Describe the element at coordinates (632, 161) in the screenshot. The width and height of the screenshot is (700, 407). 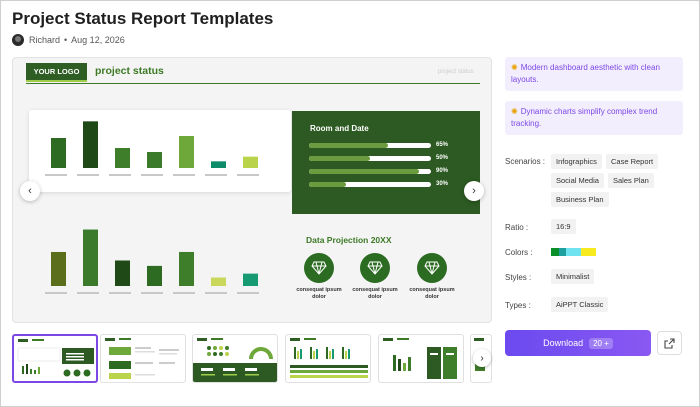
I see `scenario-tag: Case Report` at that location.